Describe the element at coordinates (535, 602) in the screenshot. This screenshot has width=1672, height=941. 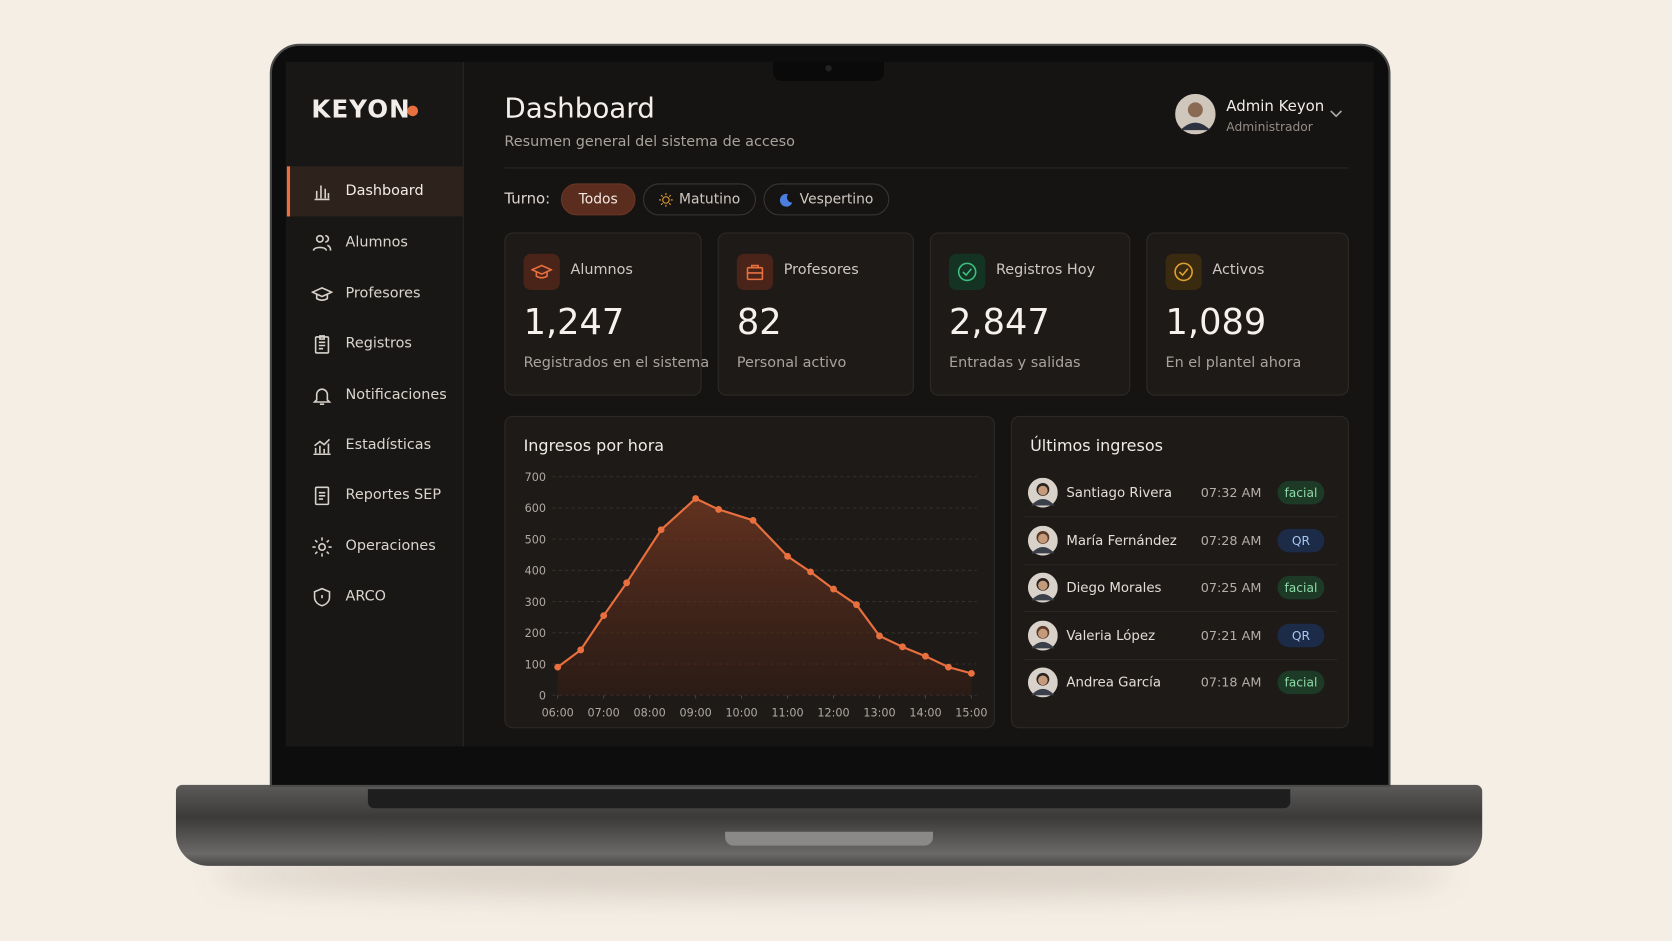
I see `y-tick-label: 300` at that location.